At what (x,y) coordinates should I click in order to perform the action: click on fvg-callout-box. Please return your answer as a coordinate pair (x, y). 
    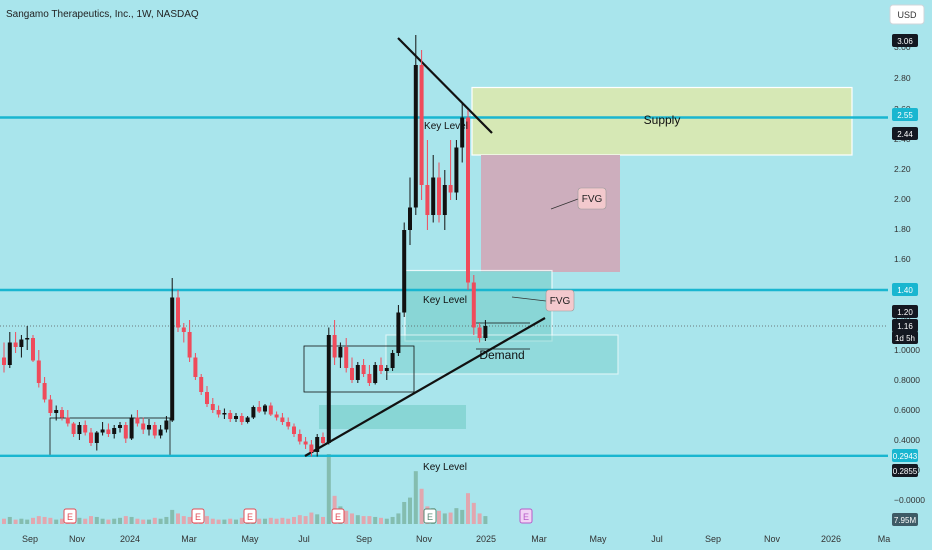
    Looking at the image, I should click on (592, 198).